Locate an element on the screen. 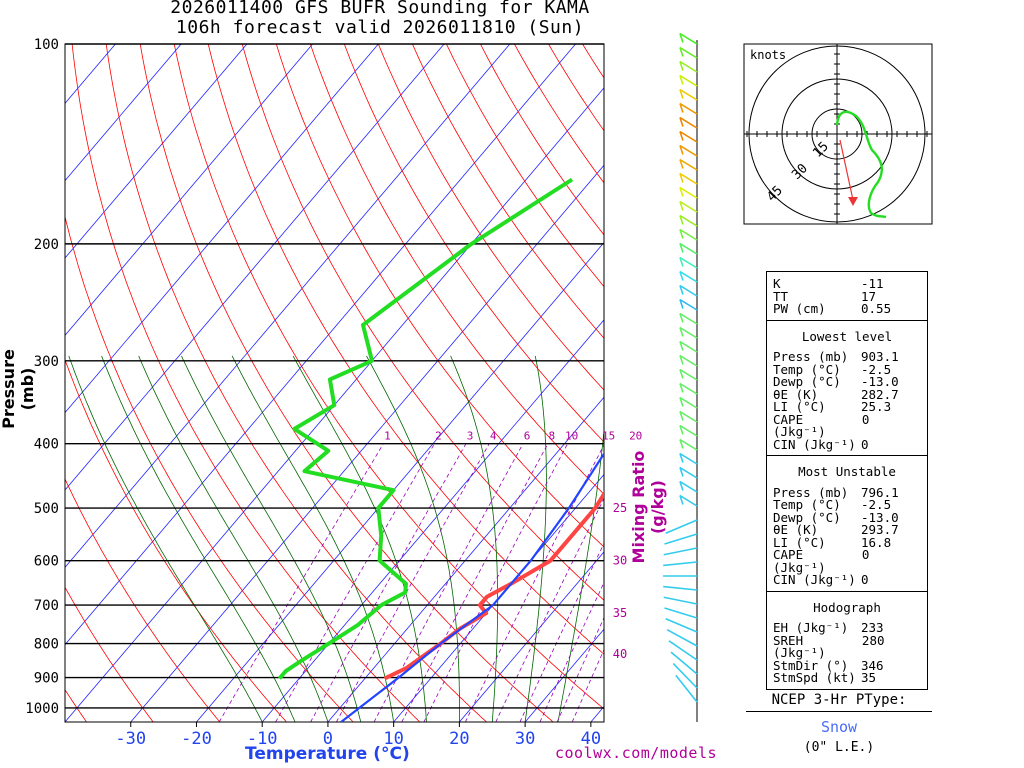  credit-link: coolwx.com/models is located at coordinates (636, 753).